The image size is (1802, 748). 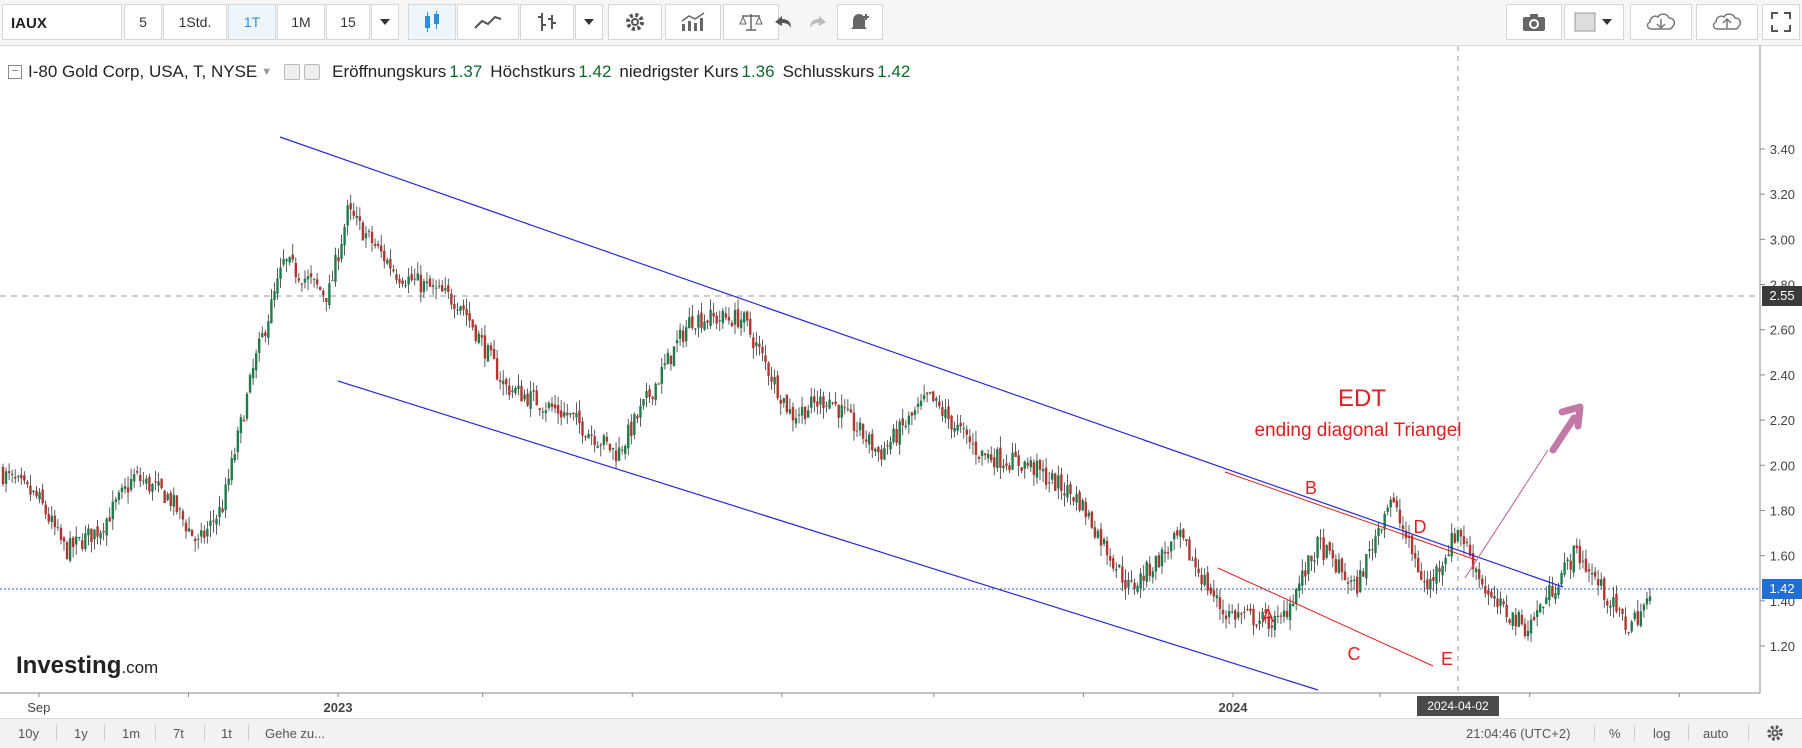 I want to click on interval-1d-button: 1T, so click(x=252, y=22).